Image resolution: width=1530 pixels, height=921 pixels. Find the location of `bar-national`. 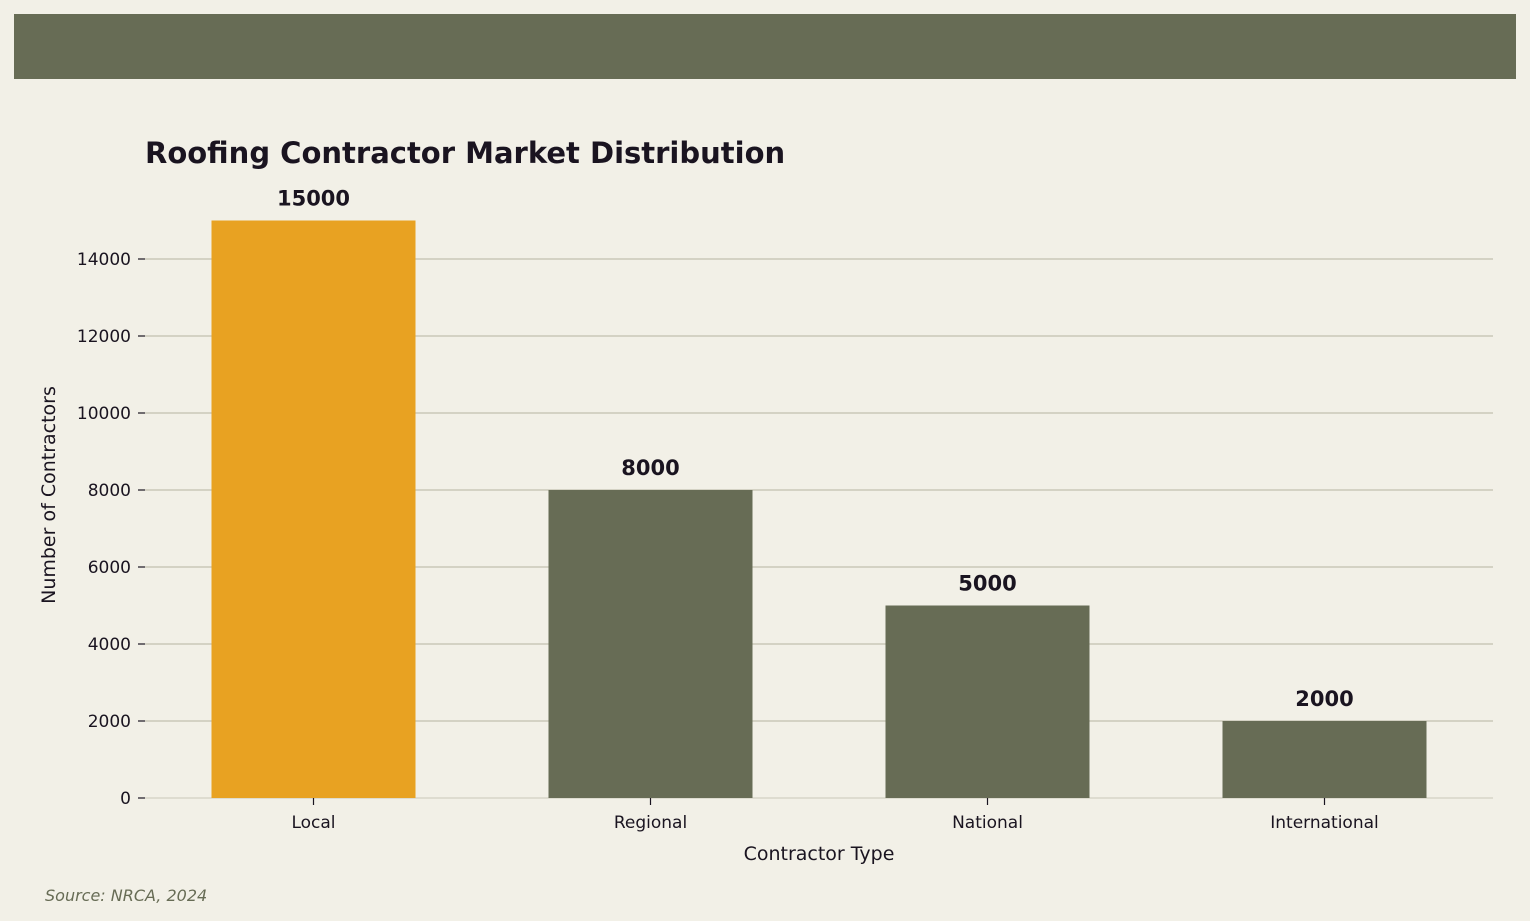

bar-national is located at coordinates (987, 701).